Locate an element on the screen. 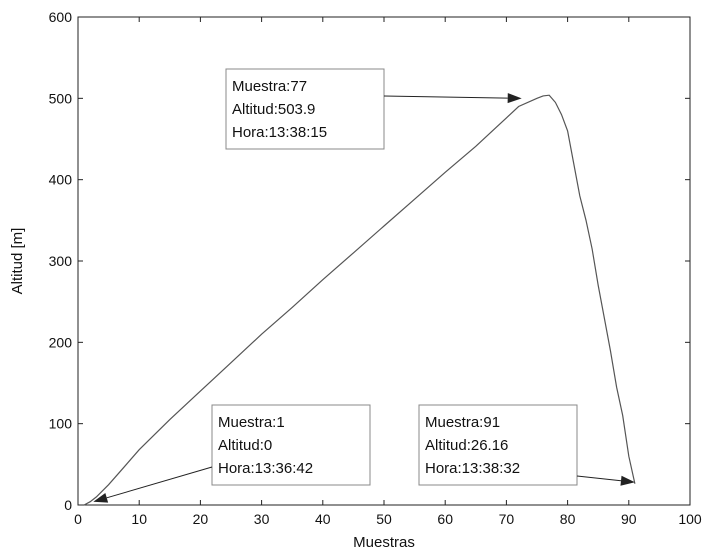  x-tick-label: 10 is located at coordinates (139, 519).